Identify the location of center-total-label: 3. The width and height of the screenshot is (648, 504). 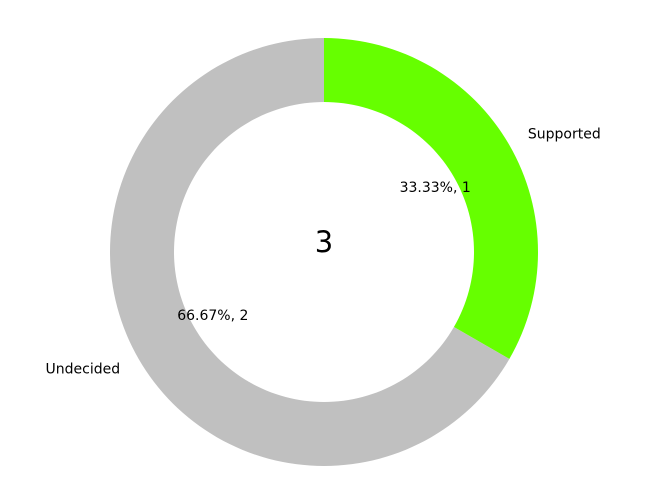
(324, 242).